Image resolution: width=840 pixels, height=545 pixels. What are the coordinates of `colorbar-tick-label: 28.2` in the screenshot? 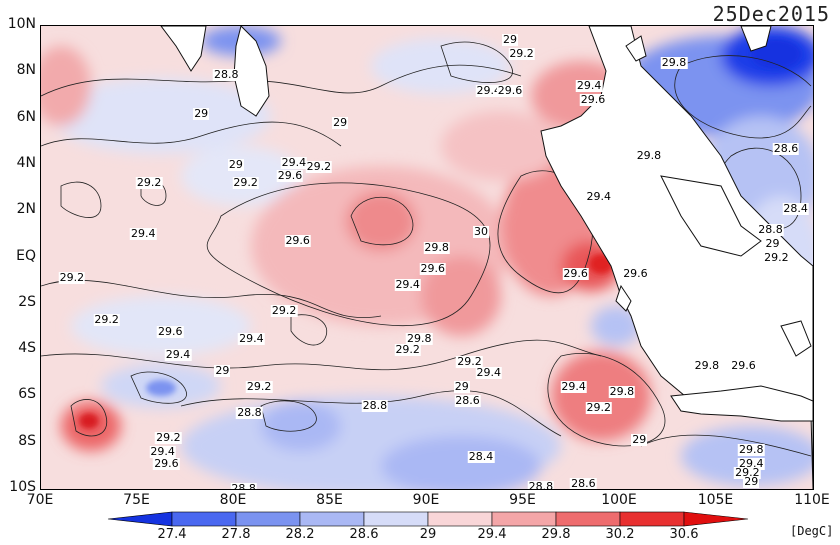 It's located at (300, 534).